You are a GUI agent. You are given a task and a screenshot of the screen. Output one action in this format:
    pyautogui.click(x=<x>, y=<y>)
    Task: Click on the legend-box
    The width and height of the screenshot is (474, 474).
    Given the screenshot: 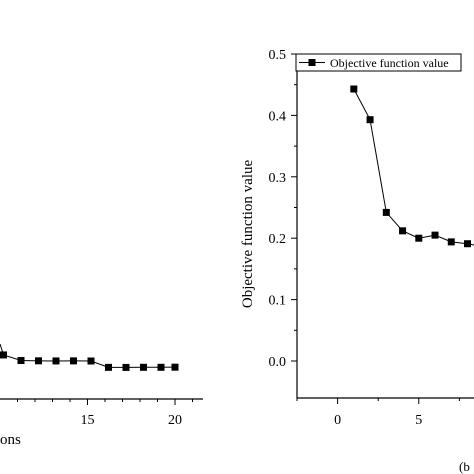 What is the action you would take?
    pyautogui.click(x=378, y=62)
    